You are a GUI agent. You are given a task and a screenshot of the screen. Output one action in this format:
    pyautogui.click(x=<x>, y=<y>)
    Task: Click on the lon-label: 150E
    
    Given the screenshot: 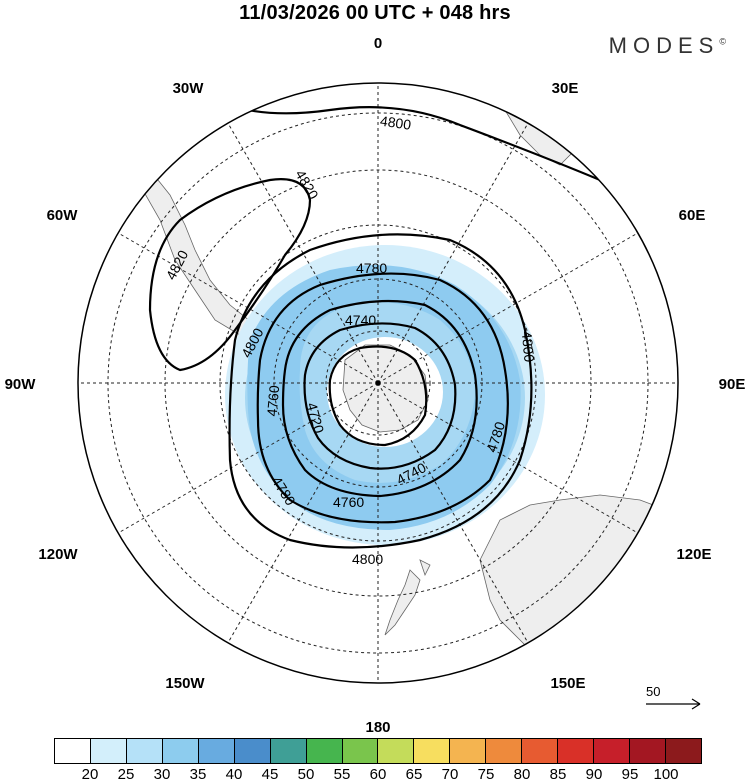 What is the action you would take?
    pyautogui.click(x=567, y=683)
    